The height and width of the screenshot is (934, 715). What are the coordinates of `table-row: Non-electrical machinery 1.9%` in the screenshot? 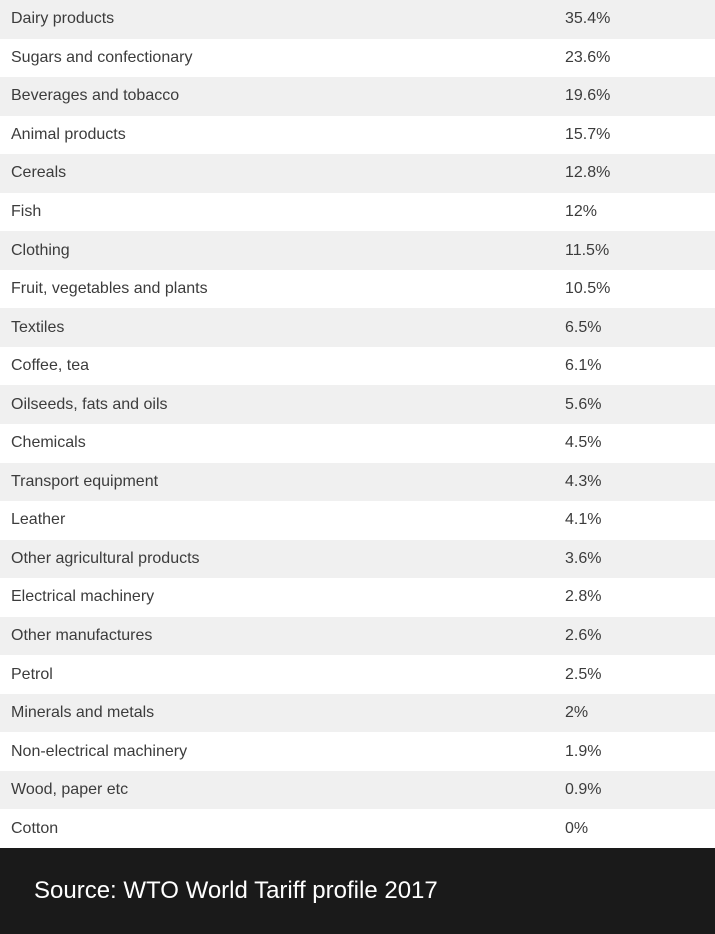 It's located at (357, 751).